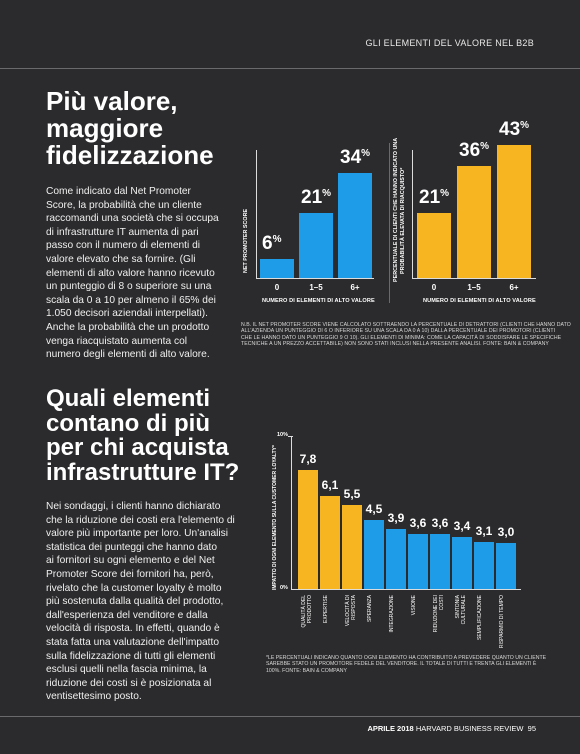 The image size is (580, 754). I want to click on chart3-category-label: SPERANZA, so click(374, 620).